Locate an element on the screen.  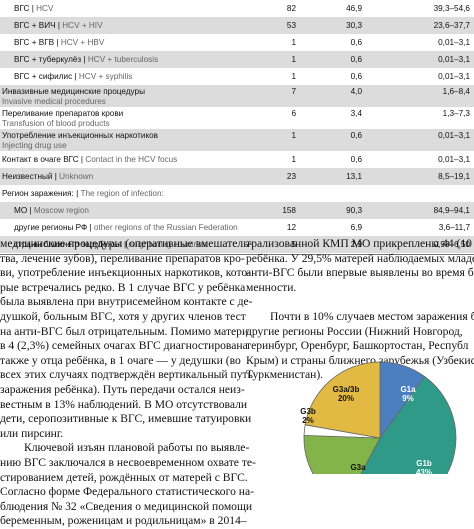
label-ru: Инвазивные медицинские процедуры is located at coordinates (73, 91).